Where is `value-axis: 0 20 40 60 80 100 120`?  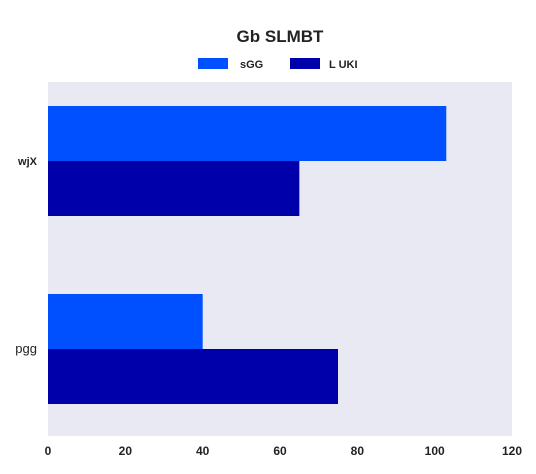 value-axis: 0 20 40 60 80 100 120 is located at coordinates (284, 451).